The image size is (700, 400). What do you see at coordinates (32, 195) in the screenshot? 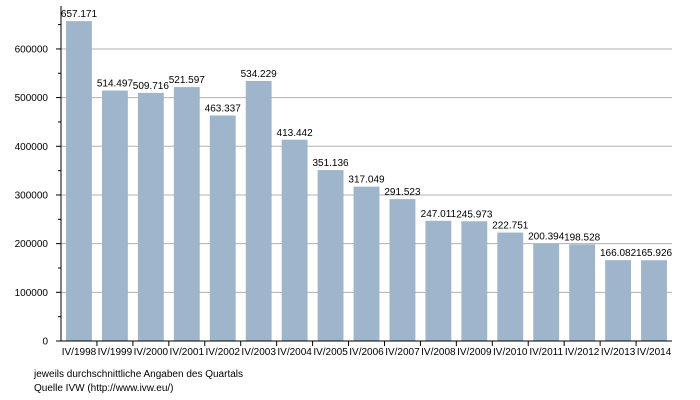
I see `y-tick-label: 300000` at bounding box center [32, 195].